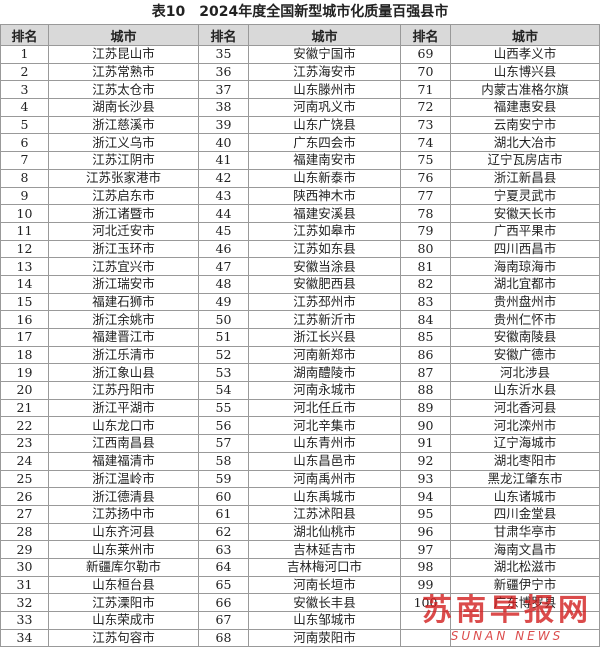  What do you see at coordinates (223, 54) in the screenshot?
I see `rank-cell: 35` at bounding box center [223, 54].